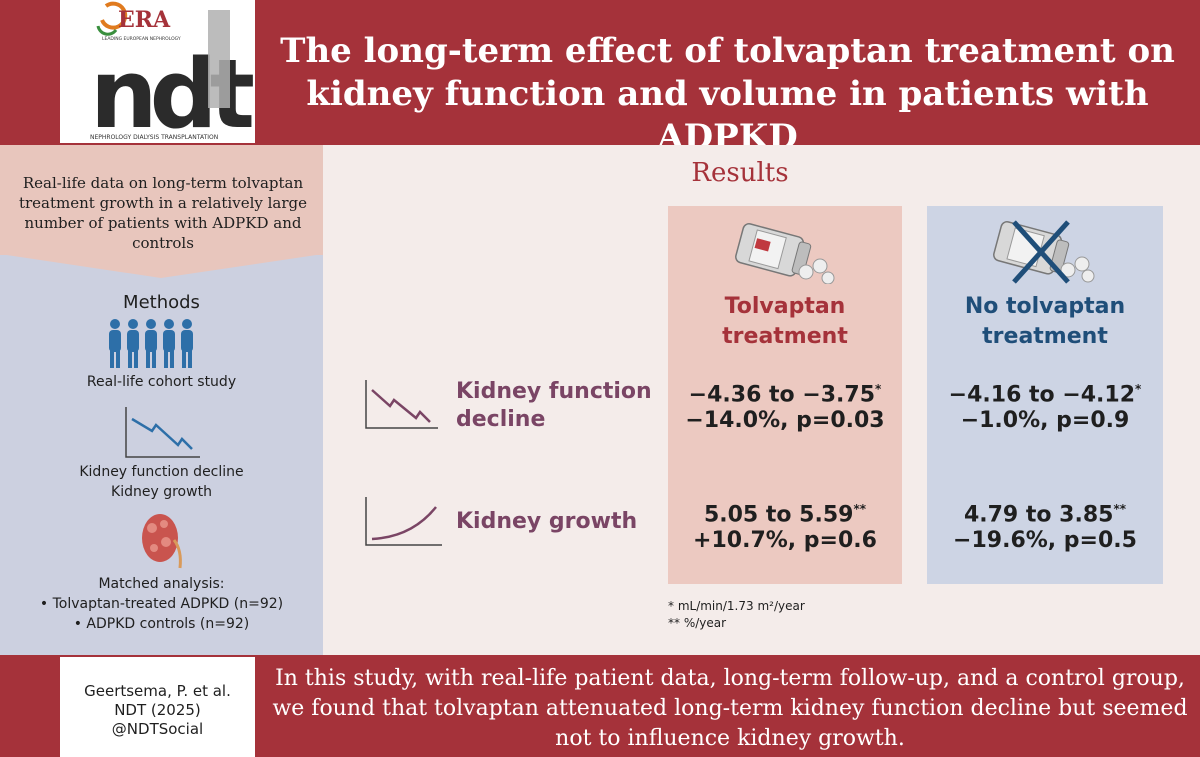 The width and height of the screenshot is (1200, 757). Describe the element at coordinates (161, 492) in the screenshot. I see `outcome-label-growth: Kidney growth` at that location.